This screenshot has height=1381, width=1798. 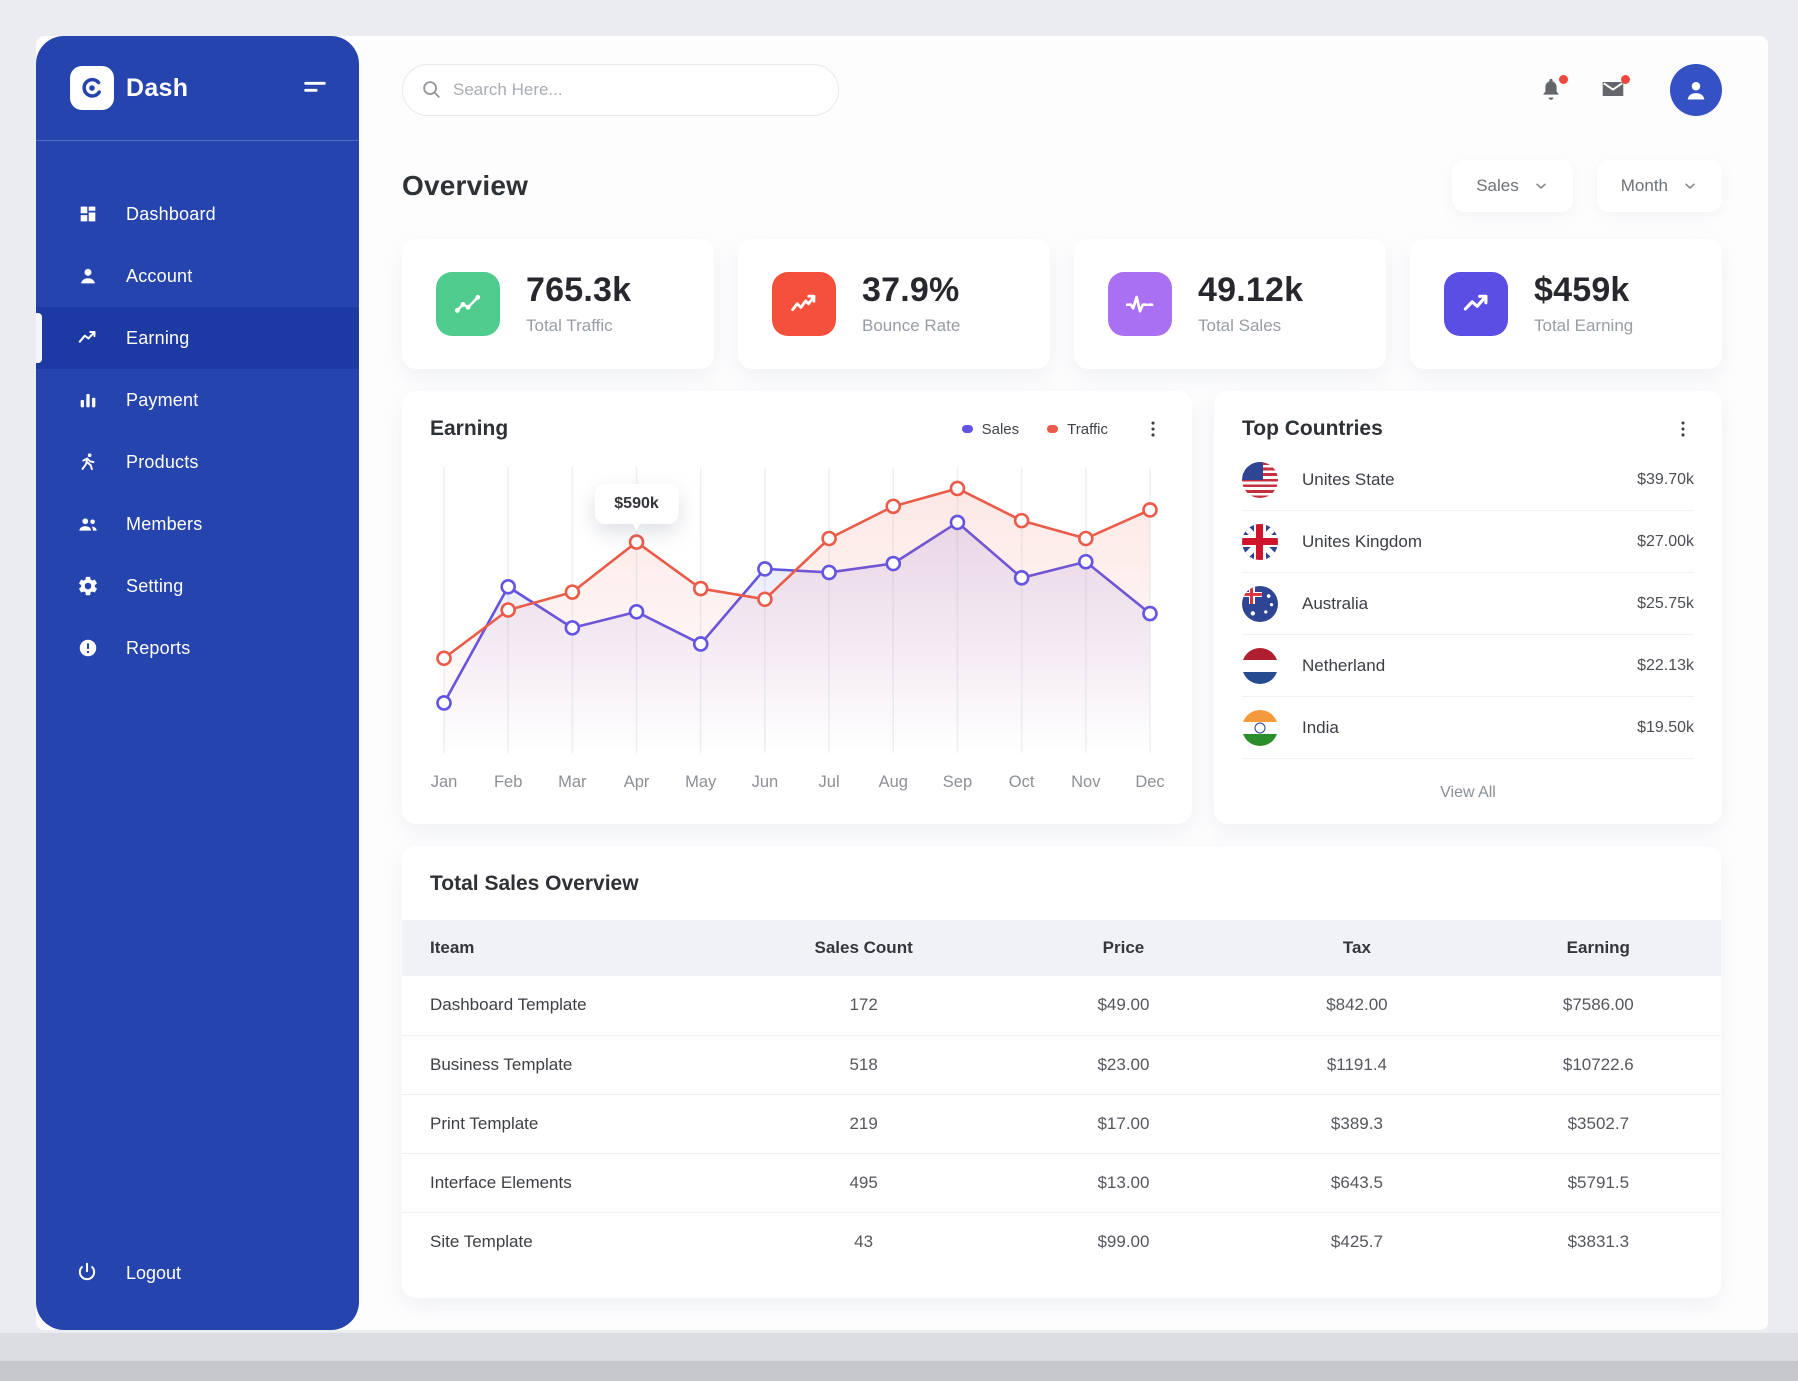 I want to click on stat-texts: 765.3k Total Traffic, so click(x=579, y=303).